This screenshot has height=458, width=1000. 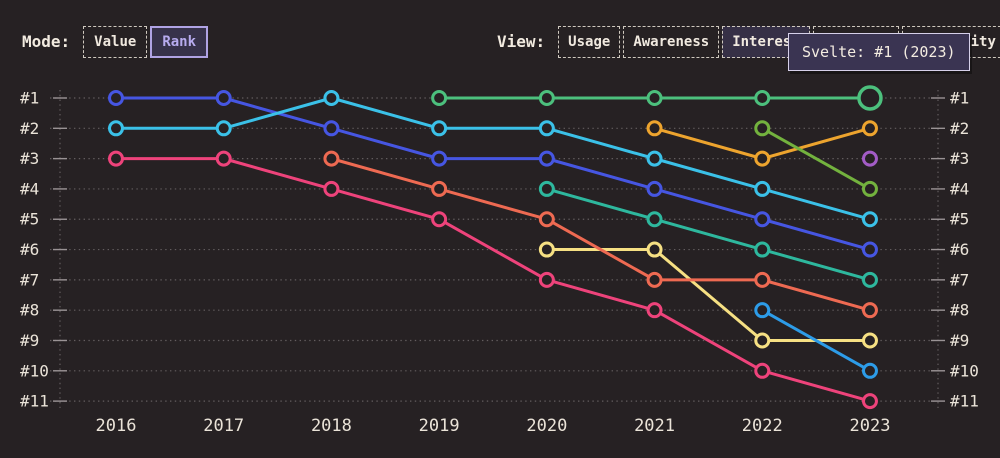 What do you see at coordinates (959, 279) in the screenshot?
I see `y-tick-right-7: #7` at bounding box center [959, 279].